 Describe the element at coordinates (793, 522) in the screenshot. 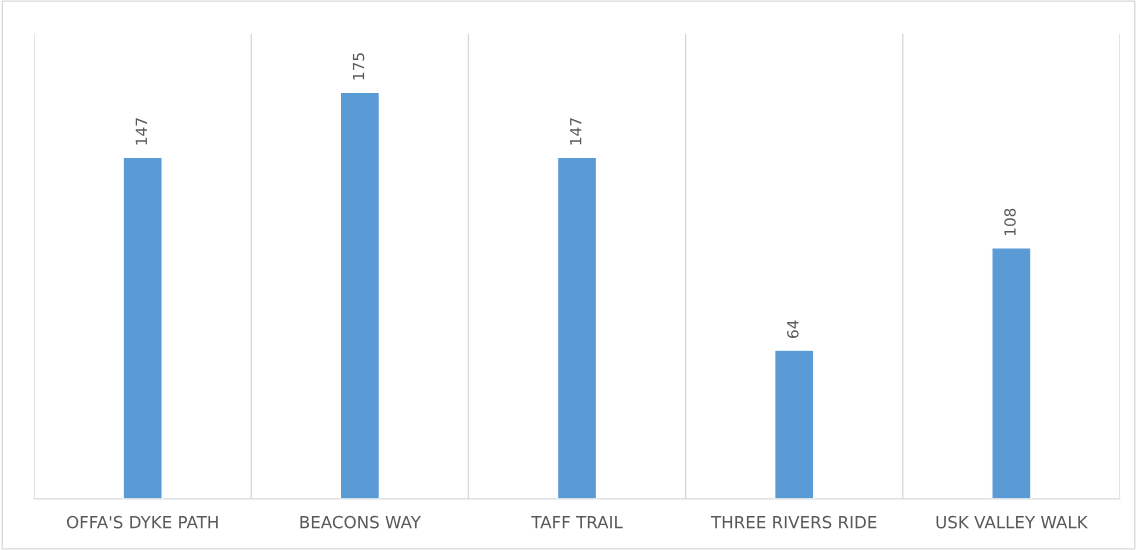

I see `x-tick-label: THREE RIVERS RIDE` at that location.